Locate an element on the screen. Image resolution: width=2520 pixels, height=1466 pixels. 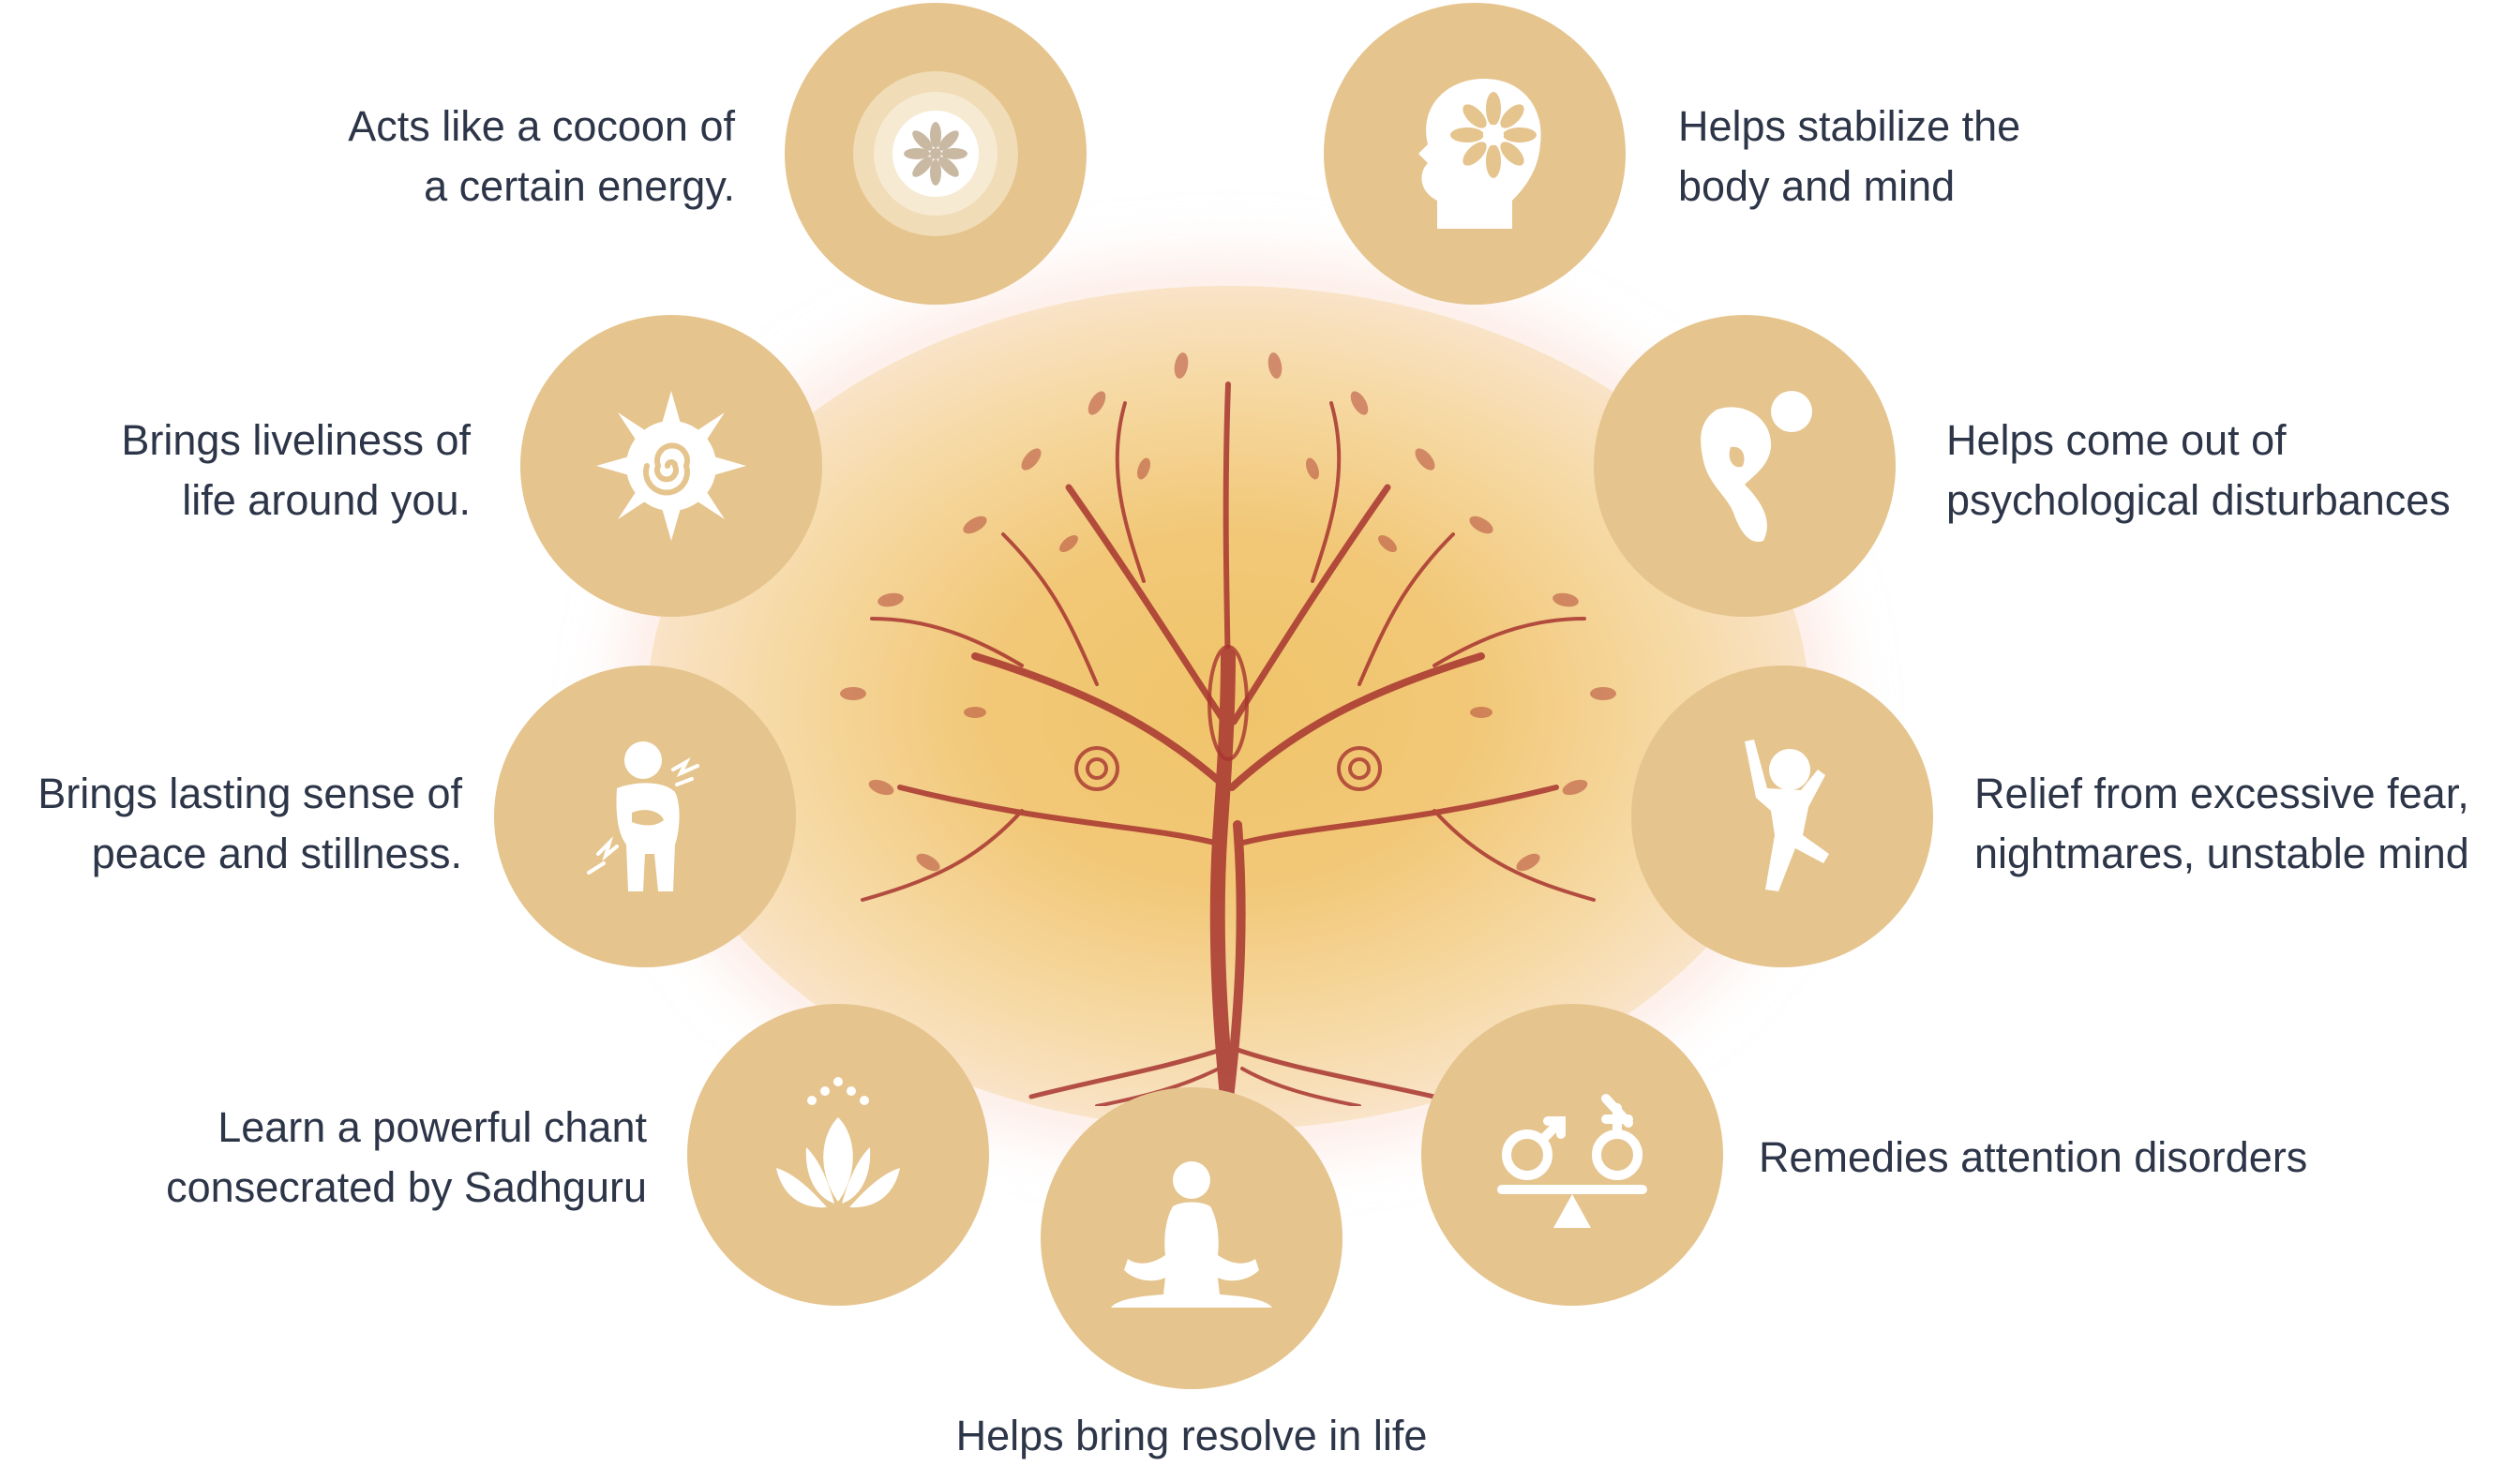
pain-figure-icon is located at coordinates (643, 816).